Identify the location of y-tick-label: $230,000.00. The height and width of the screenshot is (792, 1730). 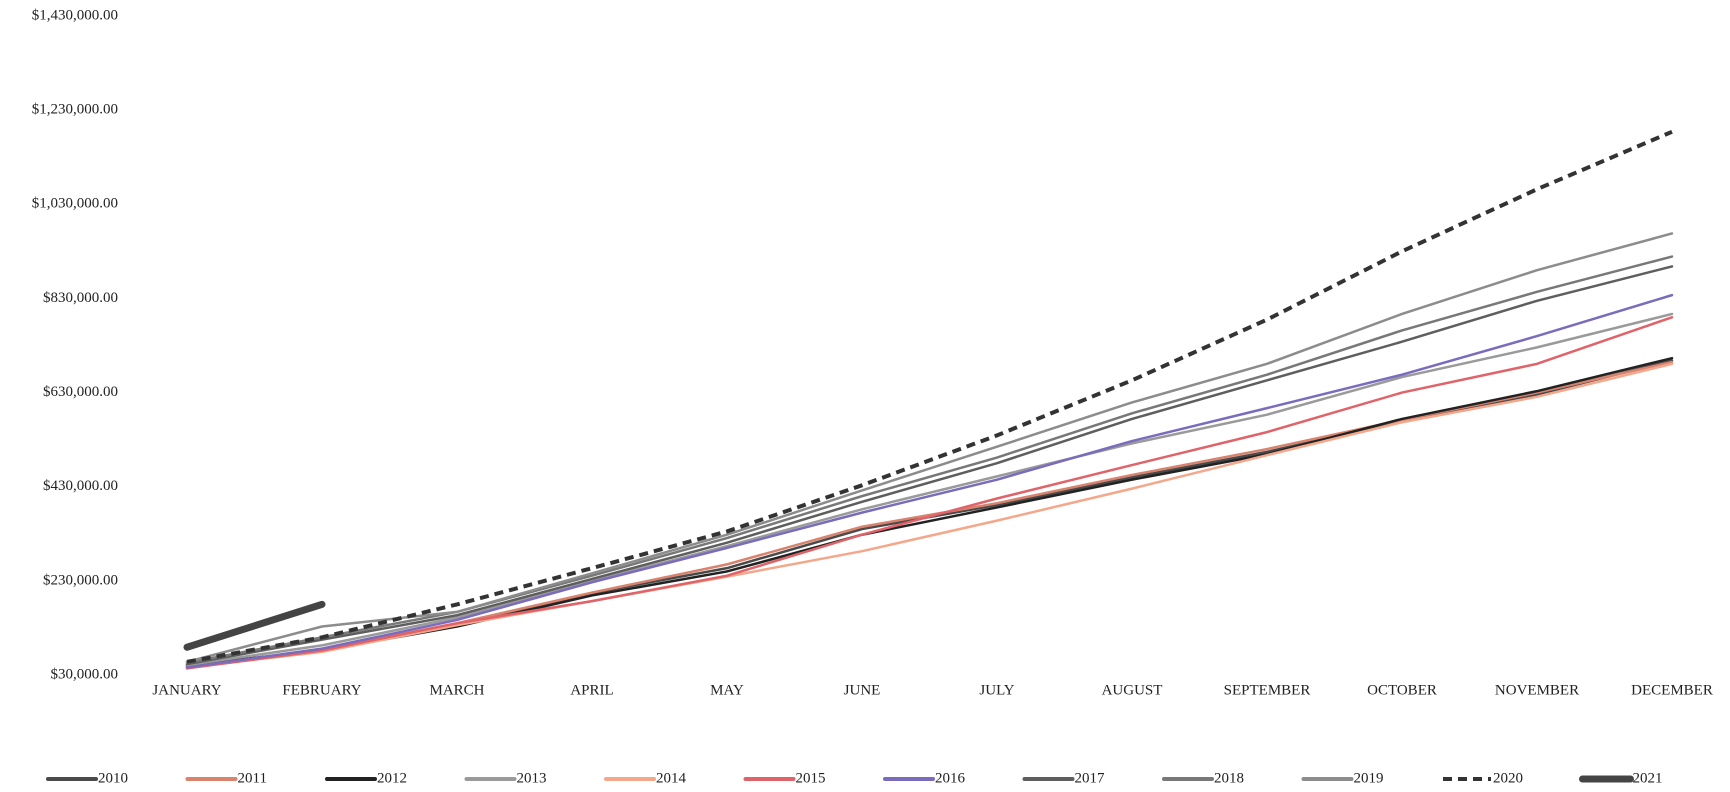
(80, 580).